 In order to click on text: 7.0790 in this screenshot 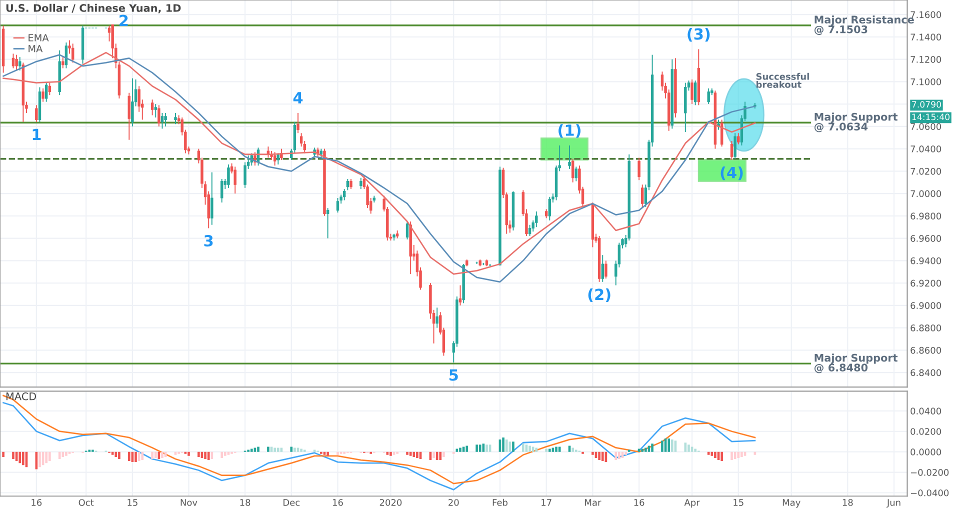, I will do `click(926, 104)`.